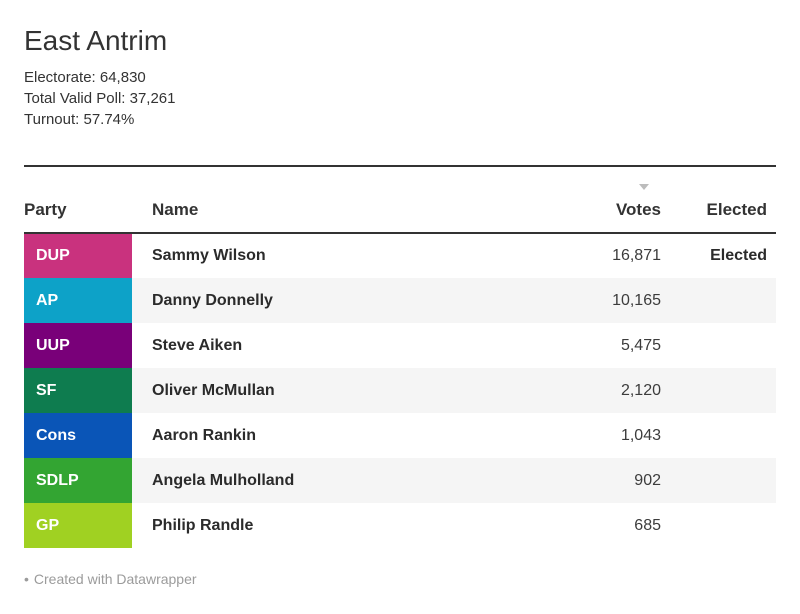 This screenshot has height=614, width=800. Describe the element at coordinates (203, 525) in the screenshot. I see `candidate-name-cell: Philip Randle` at that location.